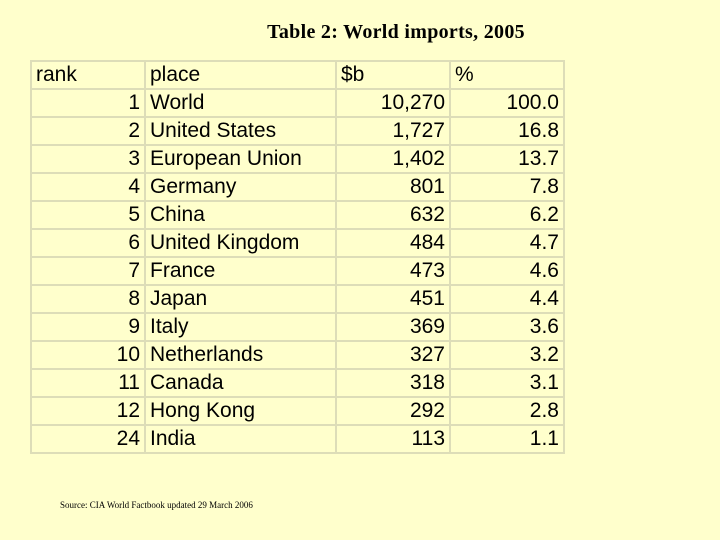  I want to click on rank-cell: 6, so click(88, 243).